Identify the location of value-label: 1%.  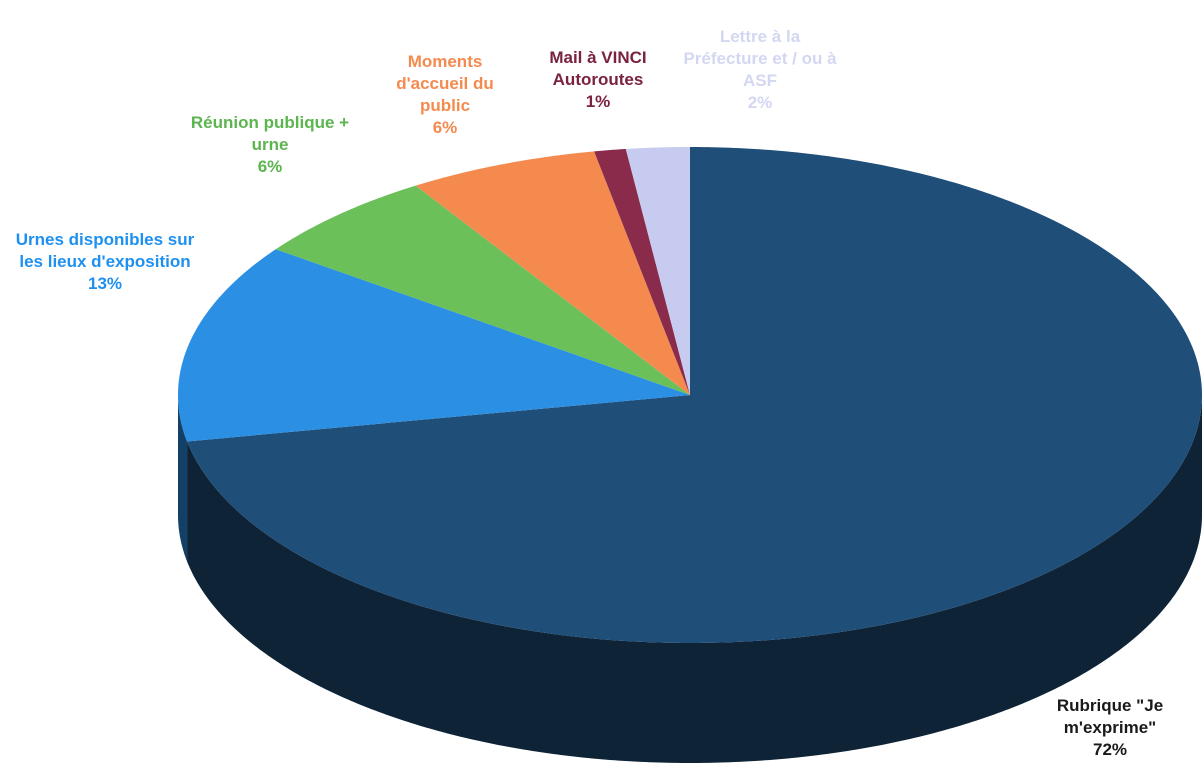
(598, 101).